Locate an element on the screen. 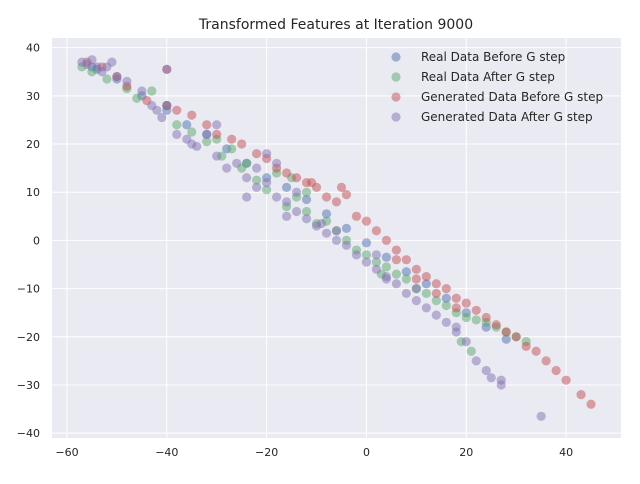  x-tick-label: −40 is located at coordinates (166, 452).